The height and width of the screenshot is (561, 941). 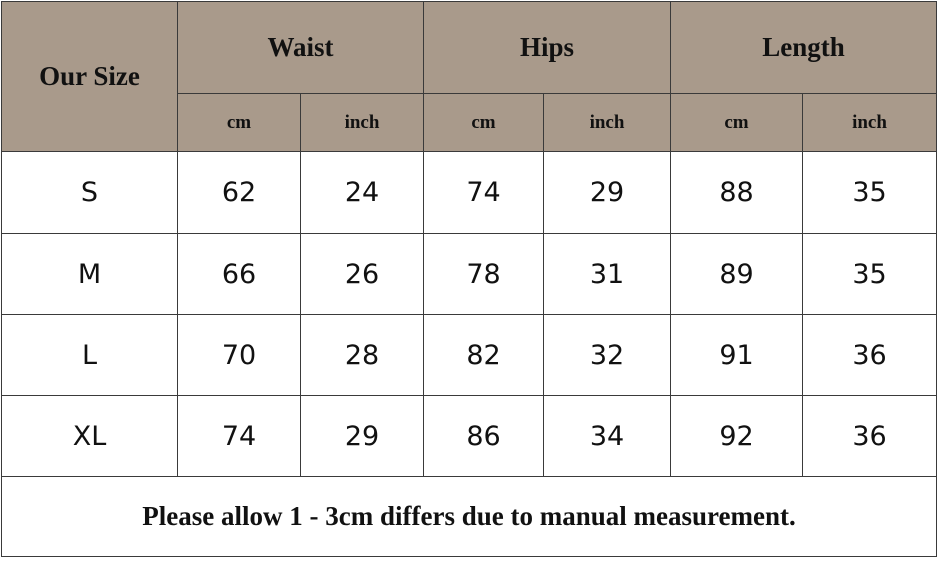 I want to click on cell-text: 32, so click(x=607, y=355).